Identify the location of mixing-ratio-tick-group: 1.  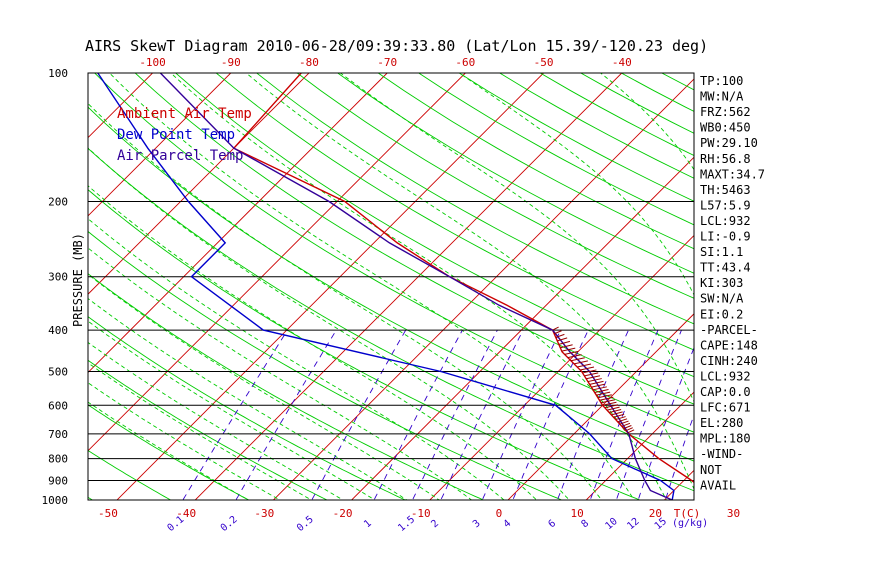
(368, 524).